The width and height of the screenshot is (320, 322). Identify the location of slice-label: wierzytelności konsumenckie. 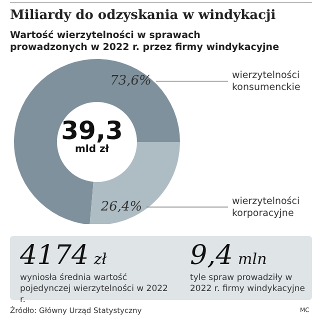
(266, 82).